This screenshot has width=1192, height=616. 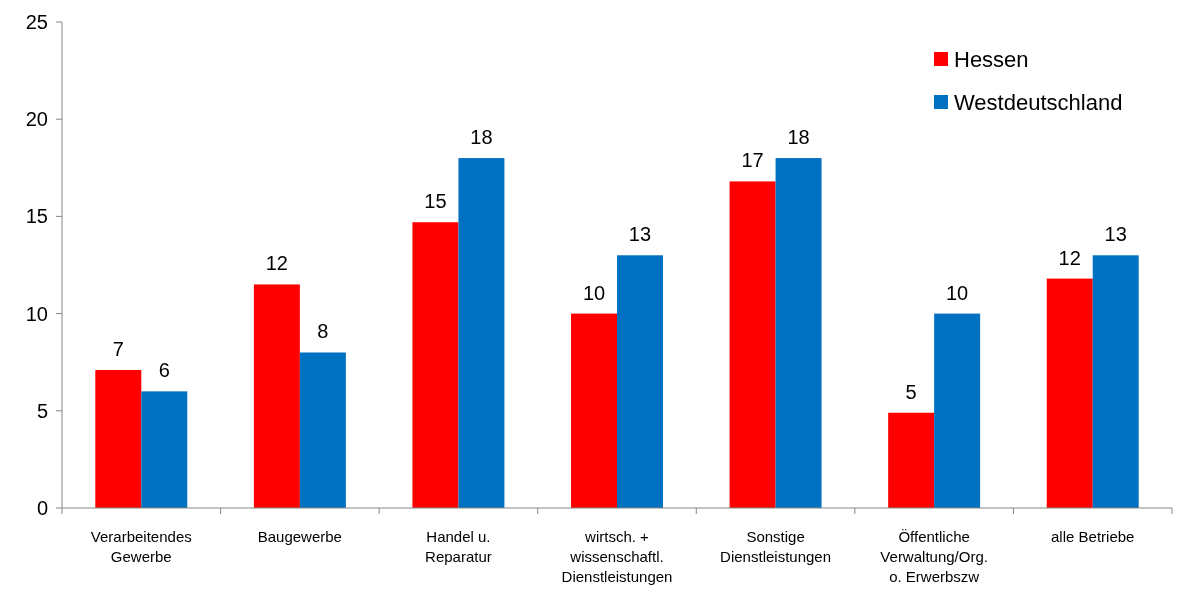 I want to click on y-tick-label: 25, so click(x=36, y=22).